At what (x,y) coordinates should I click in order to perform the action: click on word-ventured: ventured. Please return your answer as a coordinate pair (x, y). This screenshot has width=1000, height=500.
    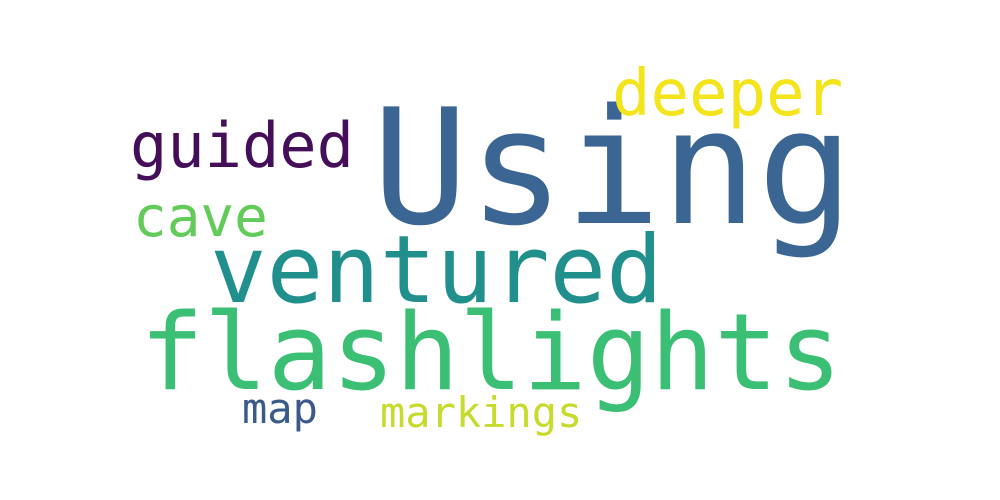
    Looking at the image, I should click on (436, 270).